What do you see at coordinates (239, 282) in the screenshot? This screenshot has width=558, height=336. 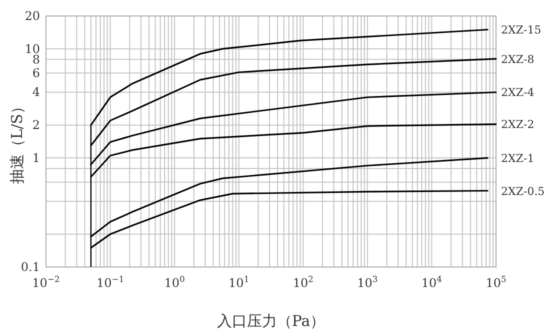 I see `x-tick-label: 10$^{1}$` at bounding box center [239, 282].